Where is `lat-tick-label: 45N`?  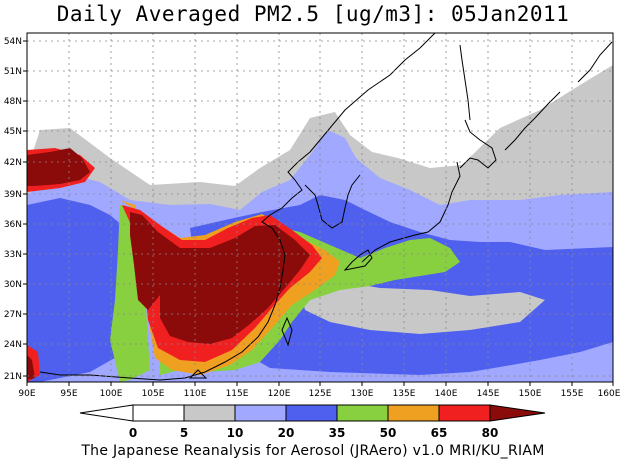
lat-tick-label: 45N is located at coordinates (13, 132).